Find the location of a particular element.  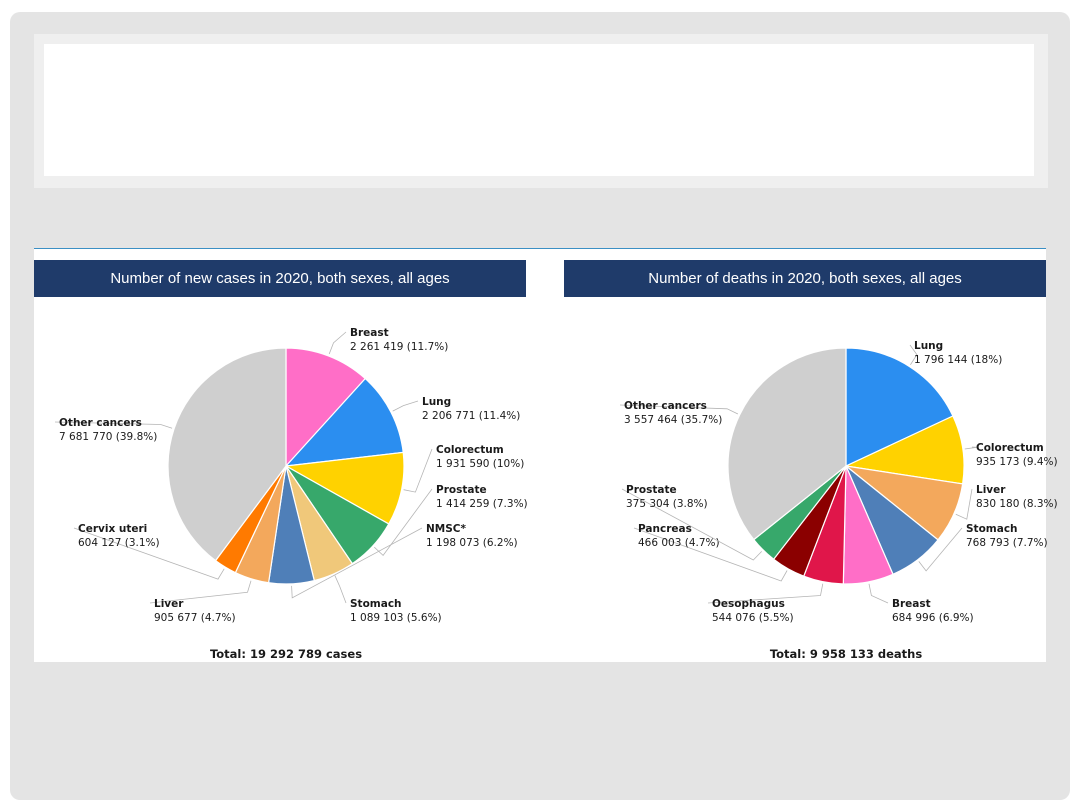

leader-line-oesophagus is located at coordinates (765, 593).